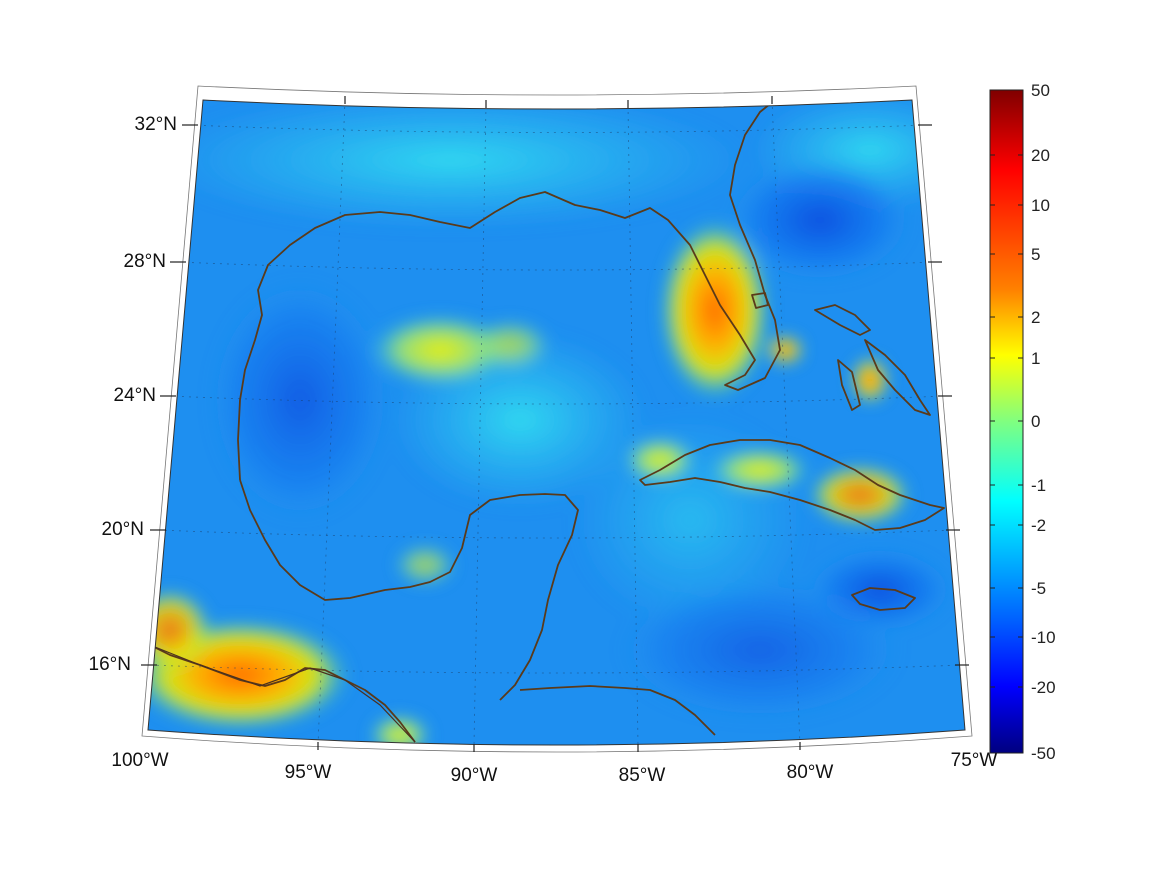 Image resolution: width=1167 pixels, height=875 pixels. What do you see at coordinates (760, 300) in the screenshot?
I see `lake-okeechobee` at bounding box center [760, 300].